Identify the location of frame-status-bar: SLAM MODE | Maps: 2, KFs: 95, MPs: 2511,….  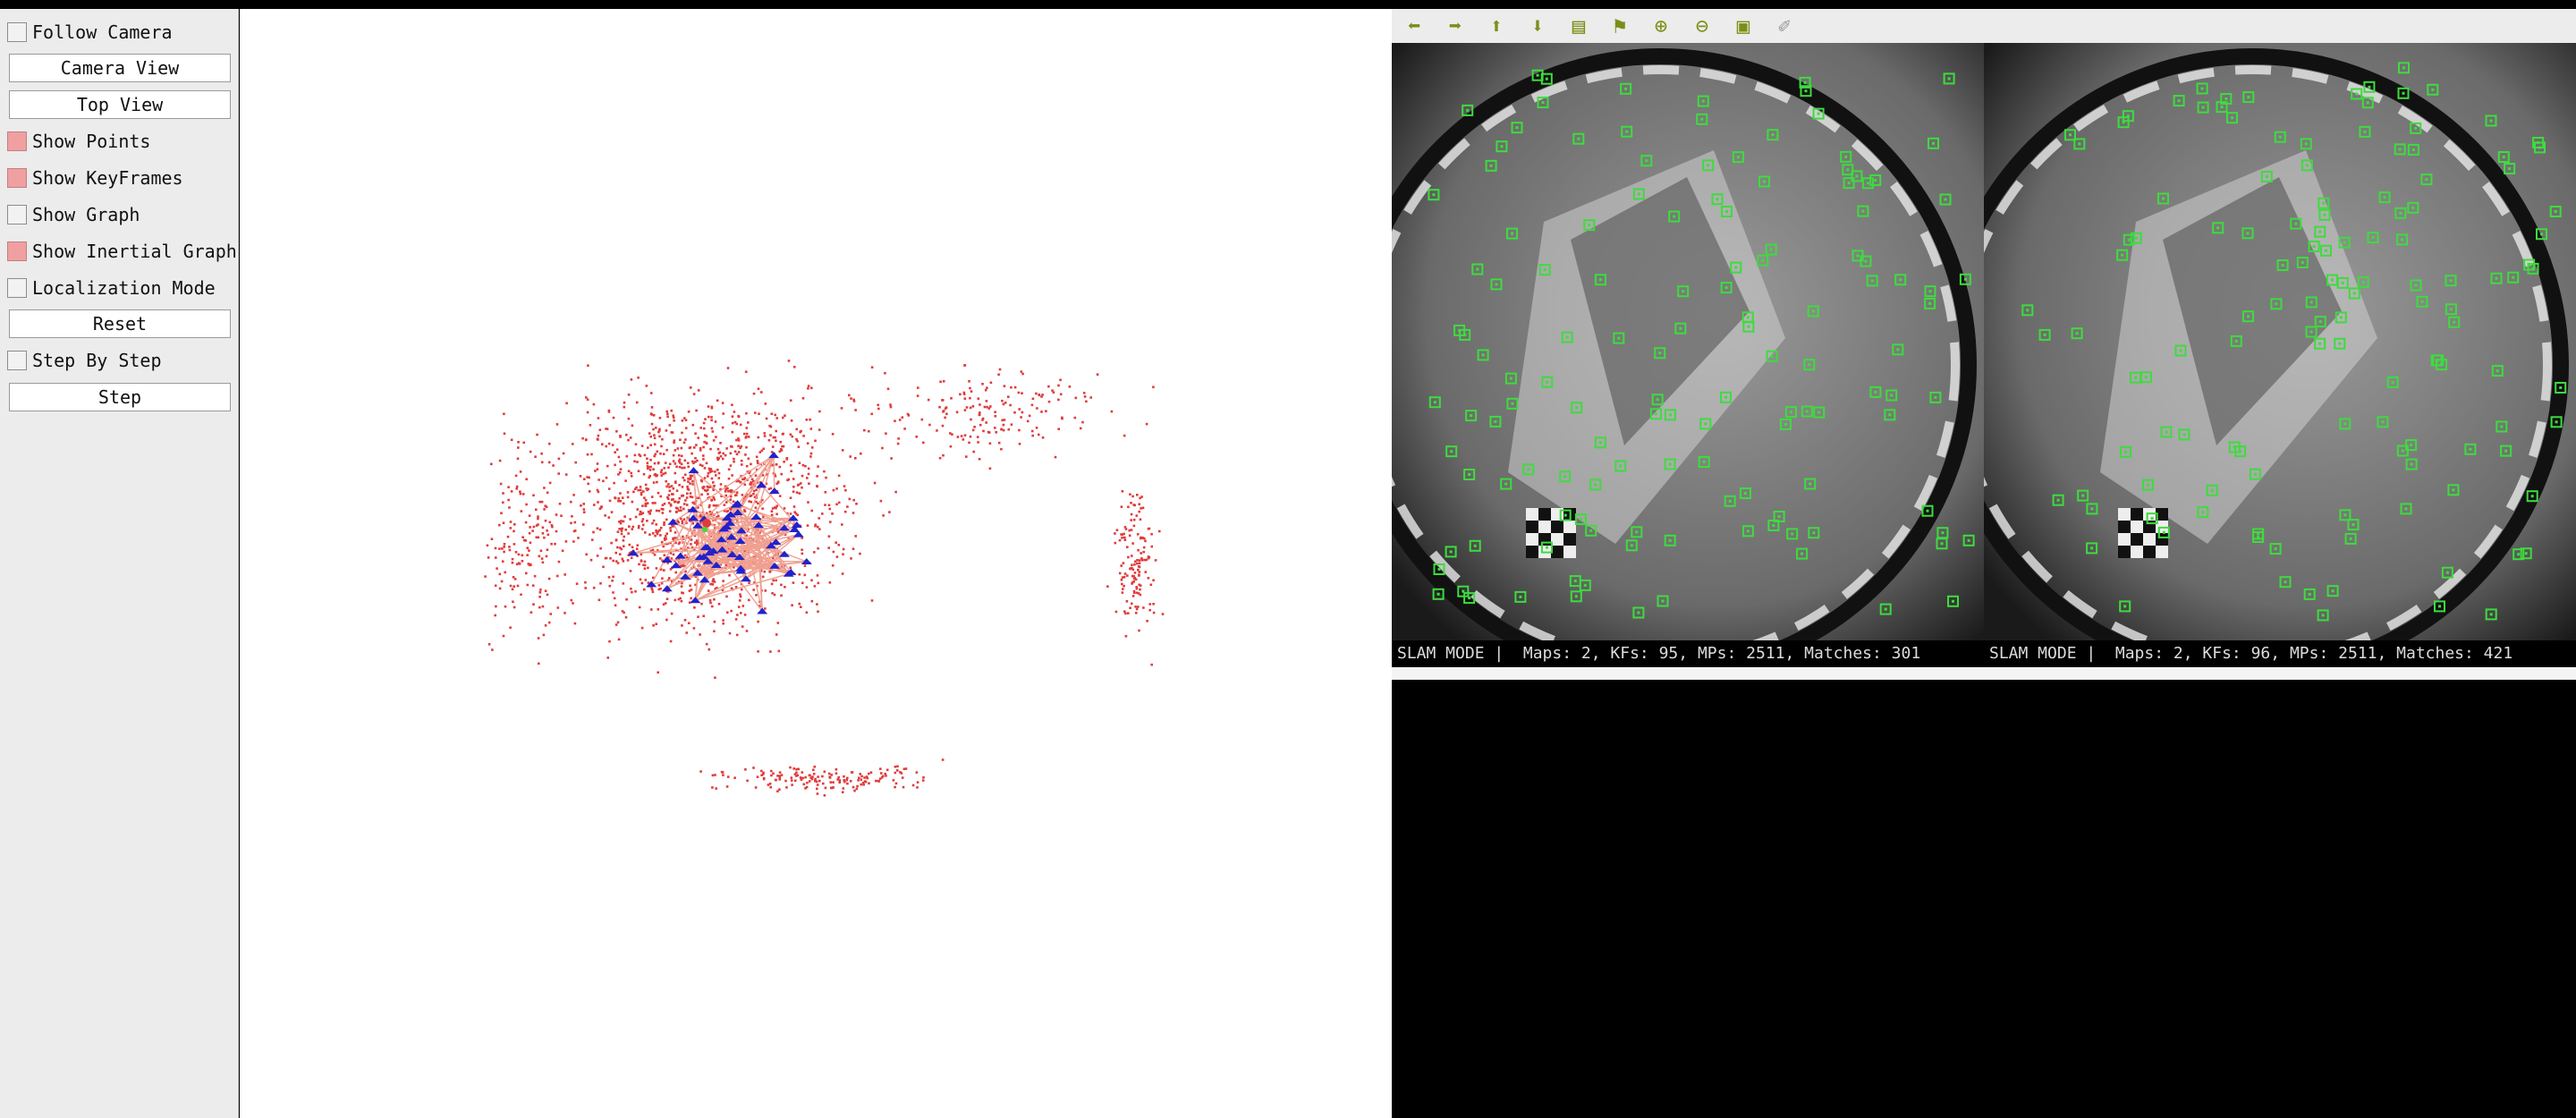
(1984, 653).